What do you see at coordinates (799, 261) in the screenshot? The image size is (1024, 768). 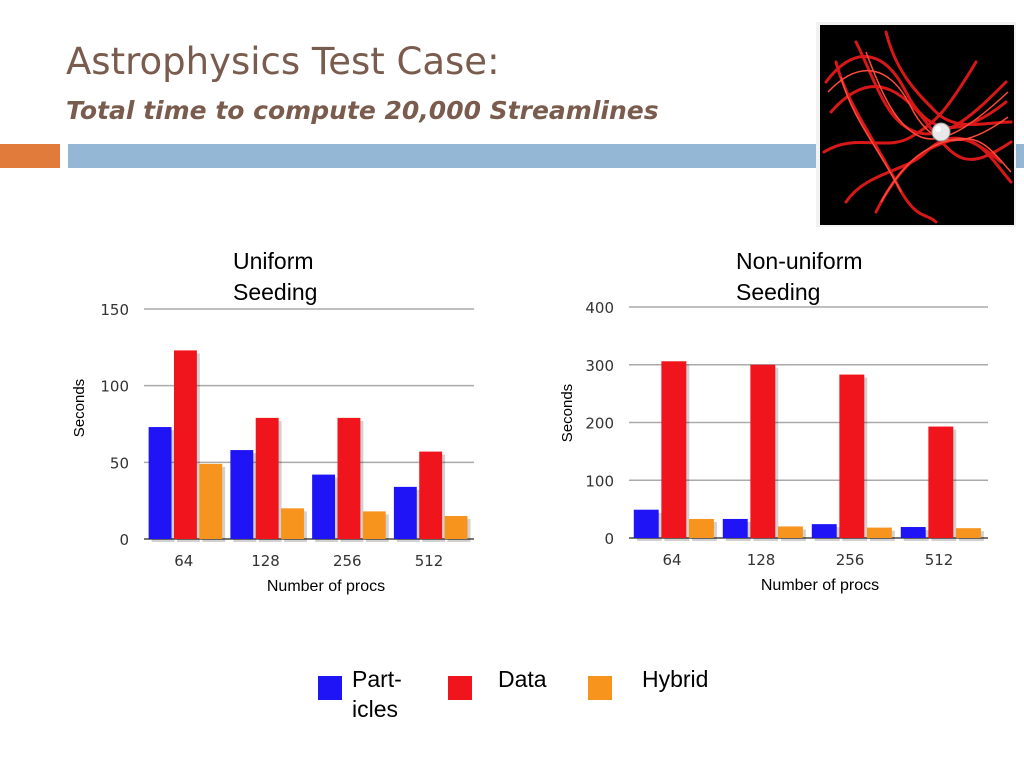 I see `chart-title-line: Non-uniform` at bounding box center [799, 261].